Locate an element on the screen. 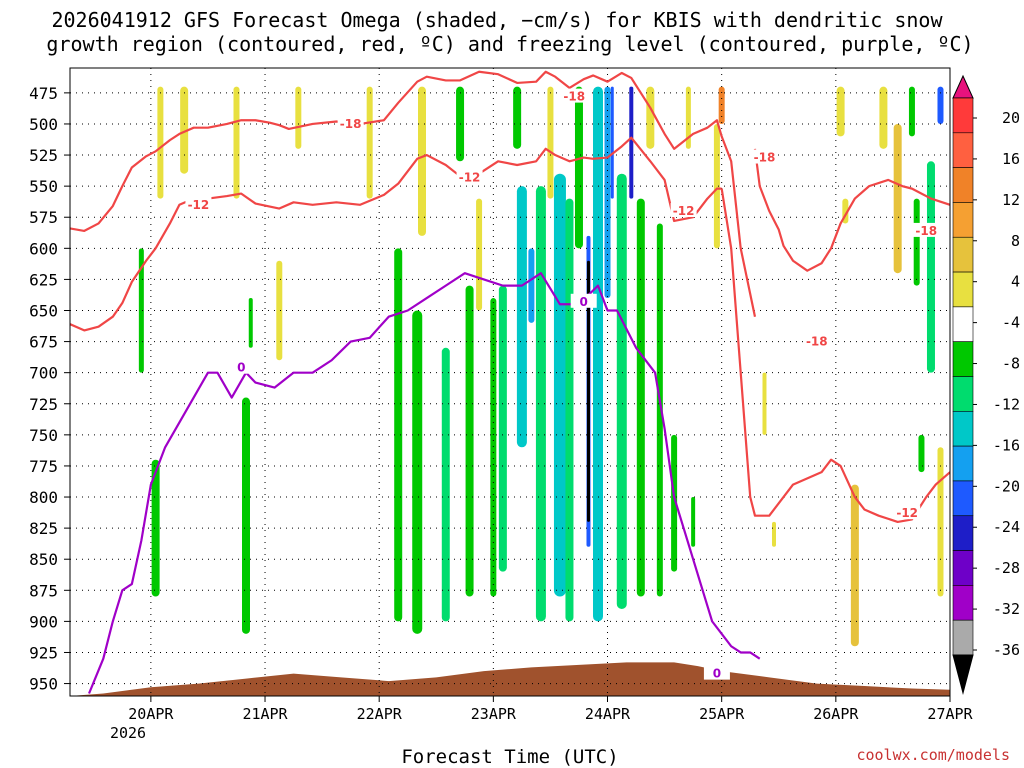 The image size is (1024, 768). colorbar-label: -20 is located at coordinates (1006, 486).